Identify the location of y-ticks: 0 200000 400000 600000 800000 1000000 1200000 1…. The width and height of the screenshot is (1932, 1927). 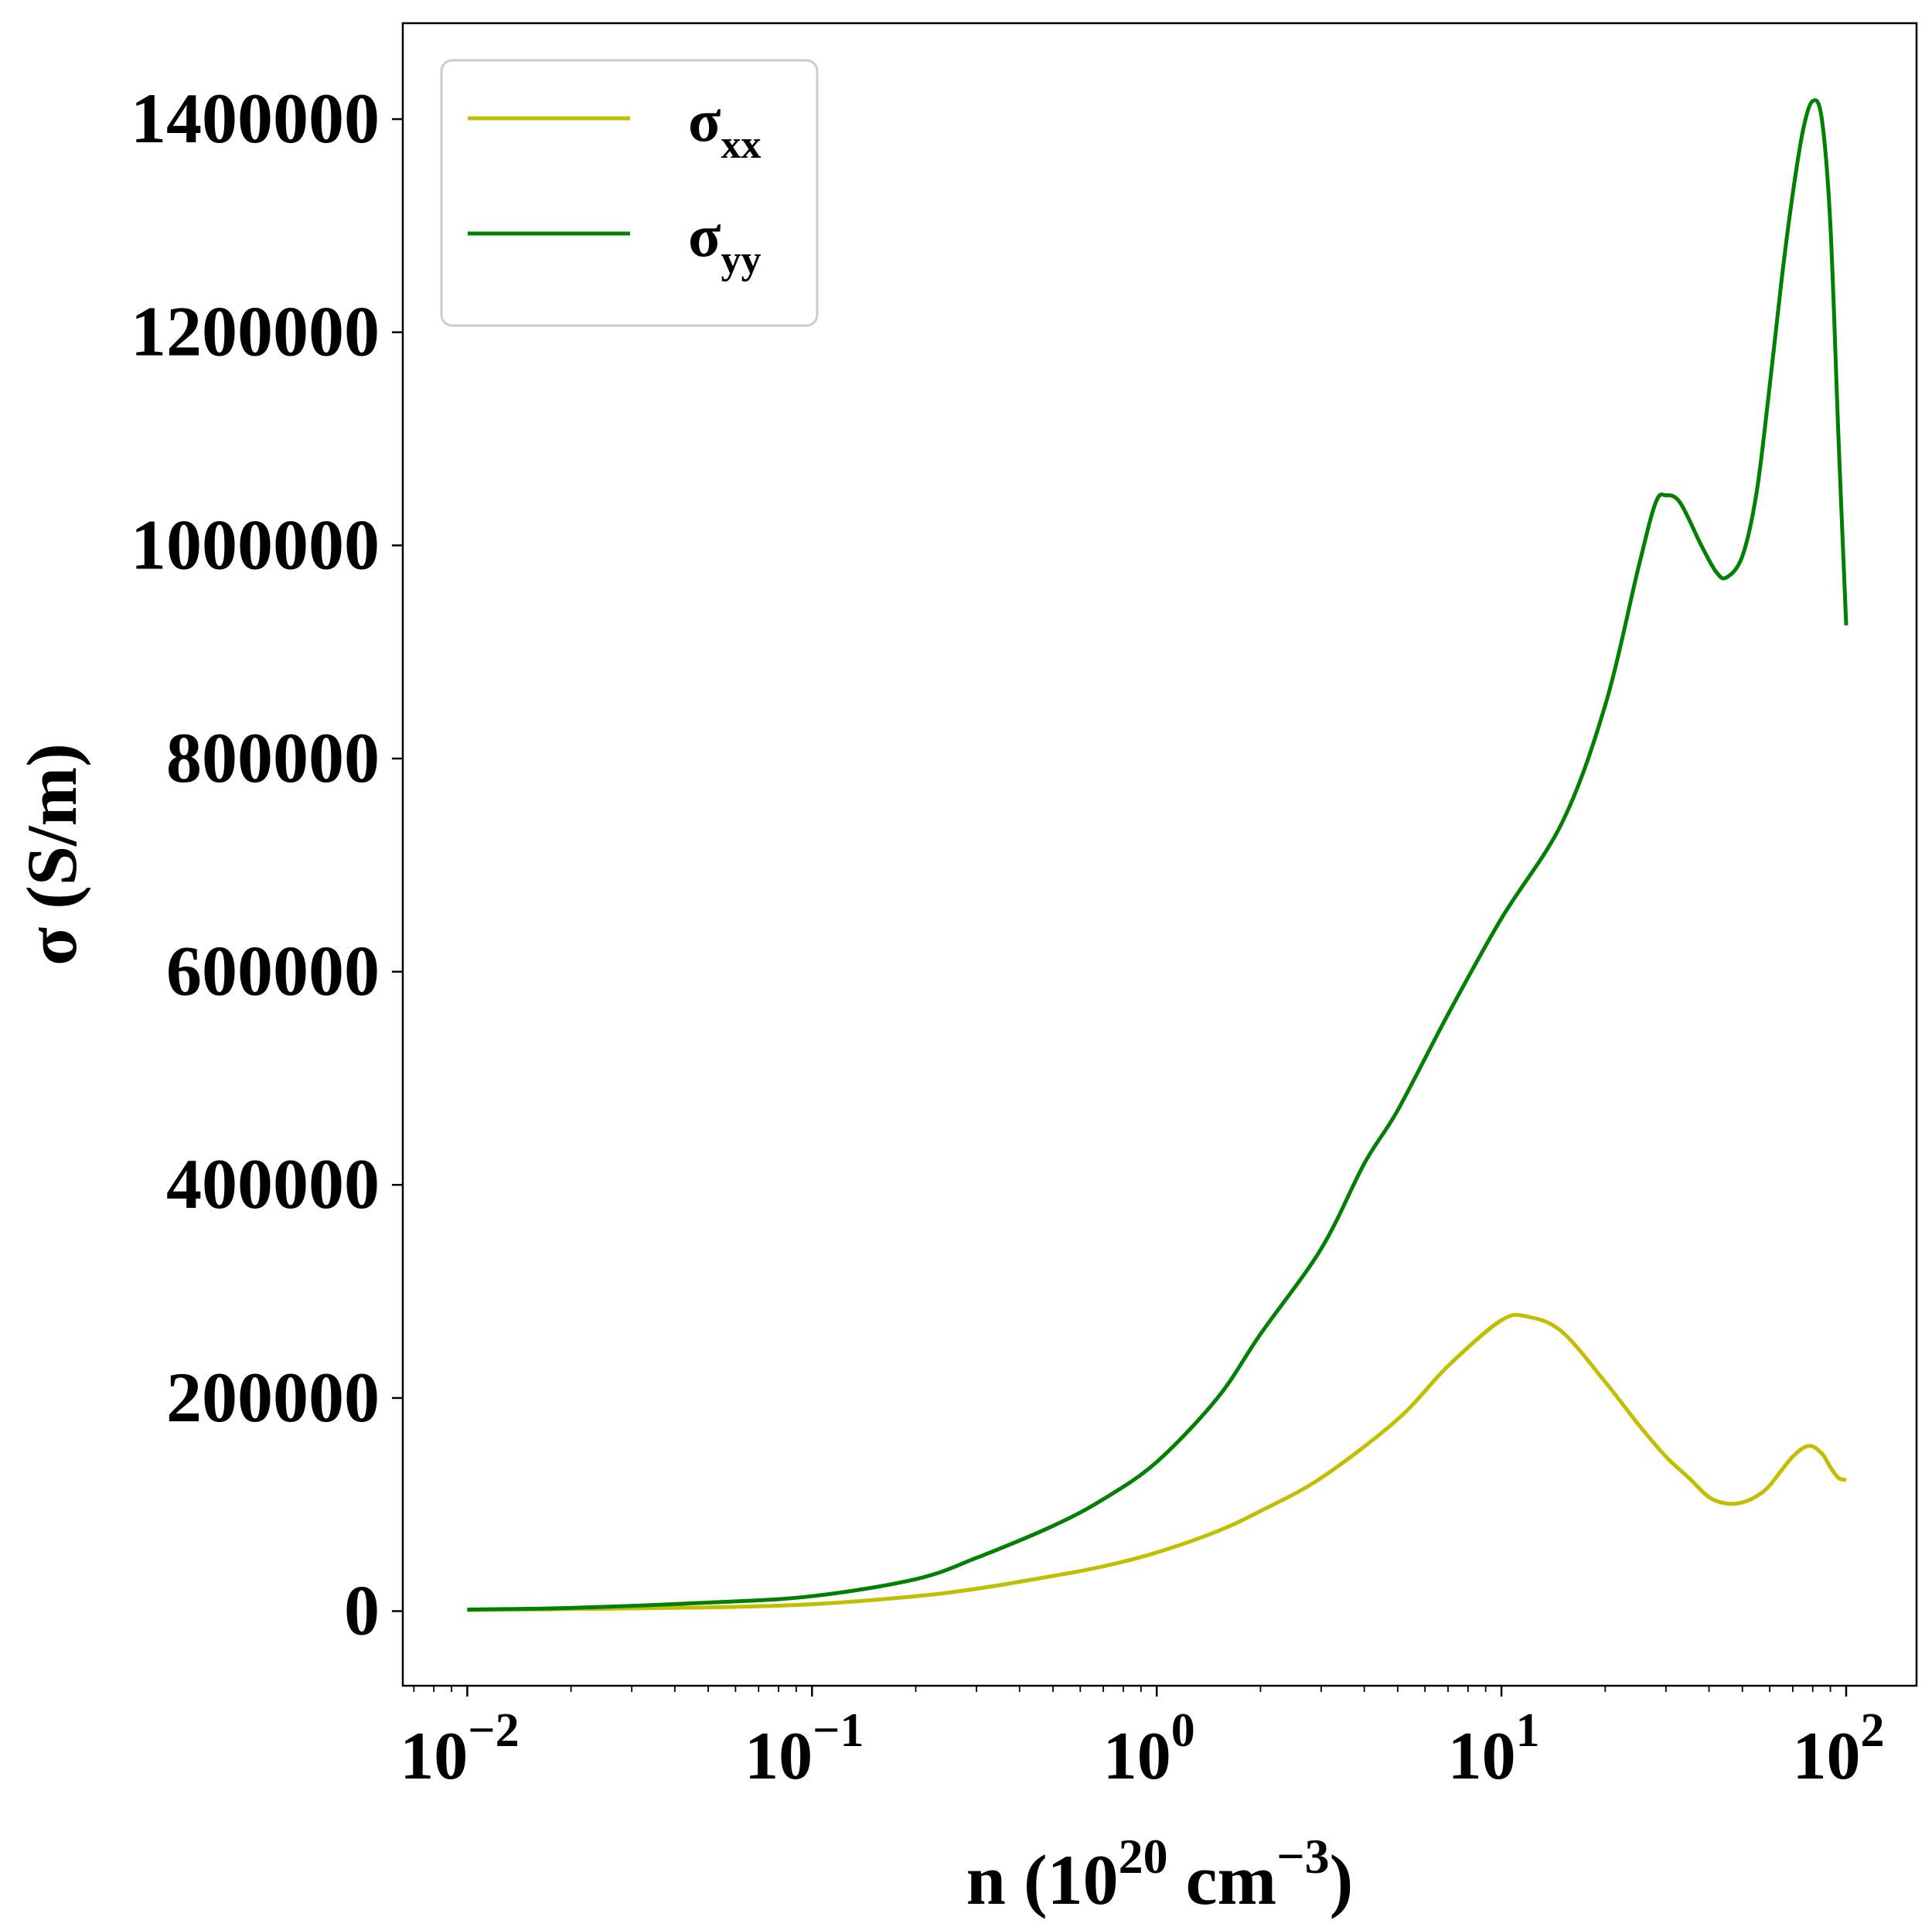
(267, 864).